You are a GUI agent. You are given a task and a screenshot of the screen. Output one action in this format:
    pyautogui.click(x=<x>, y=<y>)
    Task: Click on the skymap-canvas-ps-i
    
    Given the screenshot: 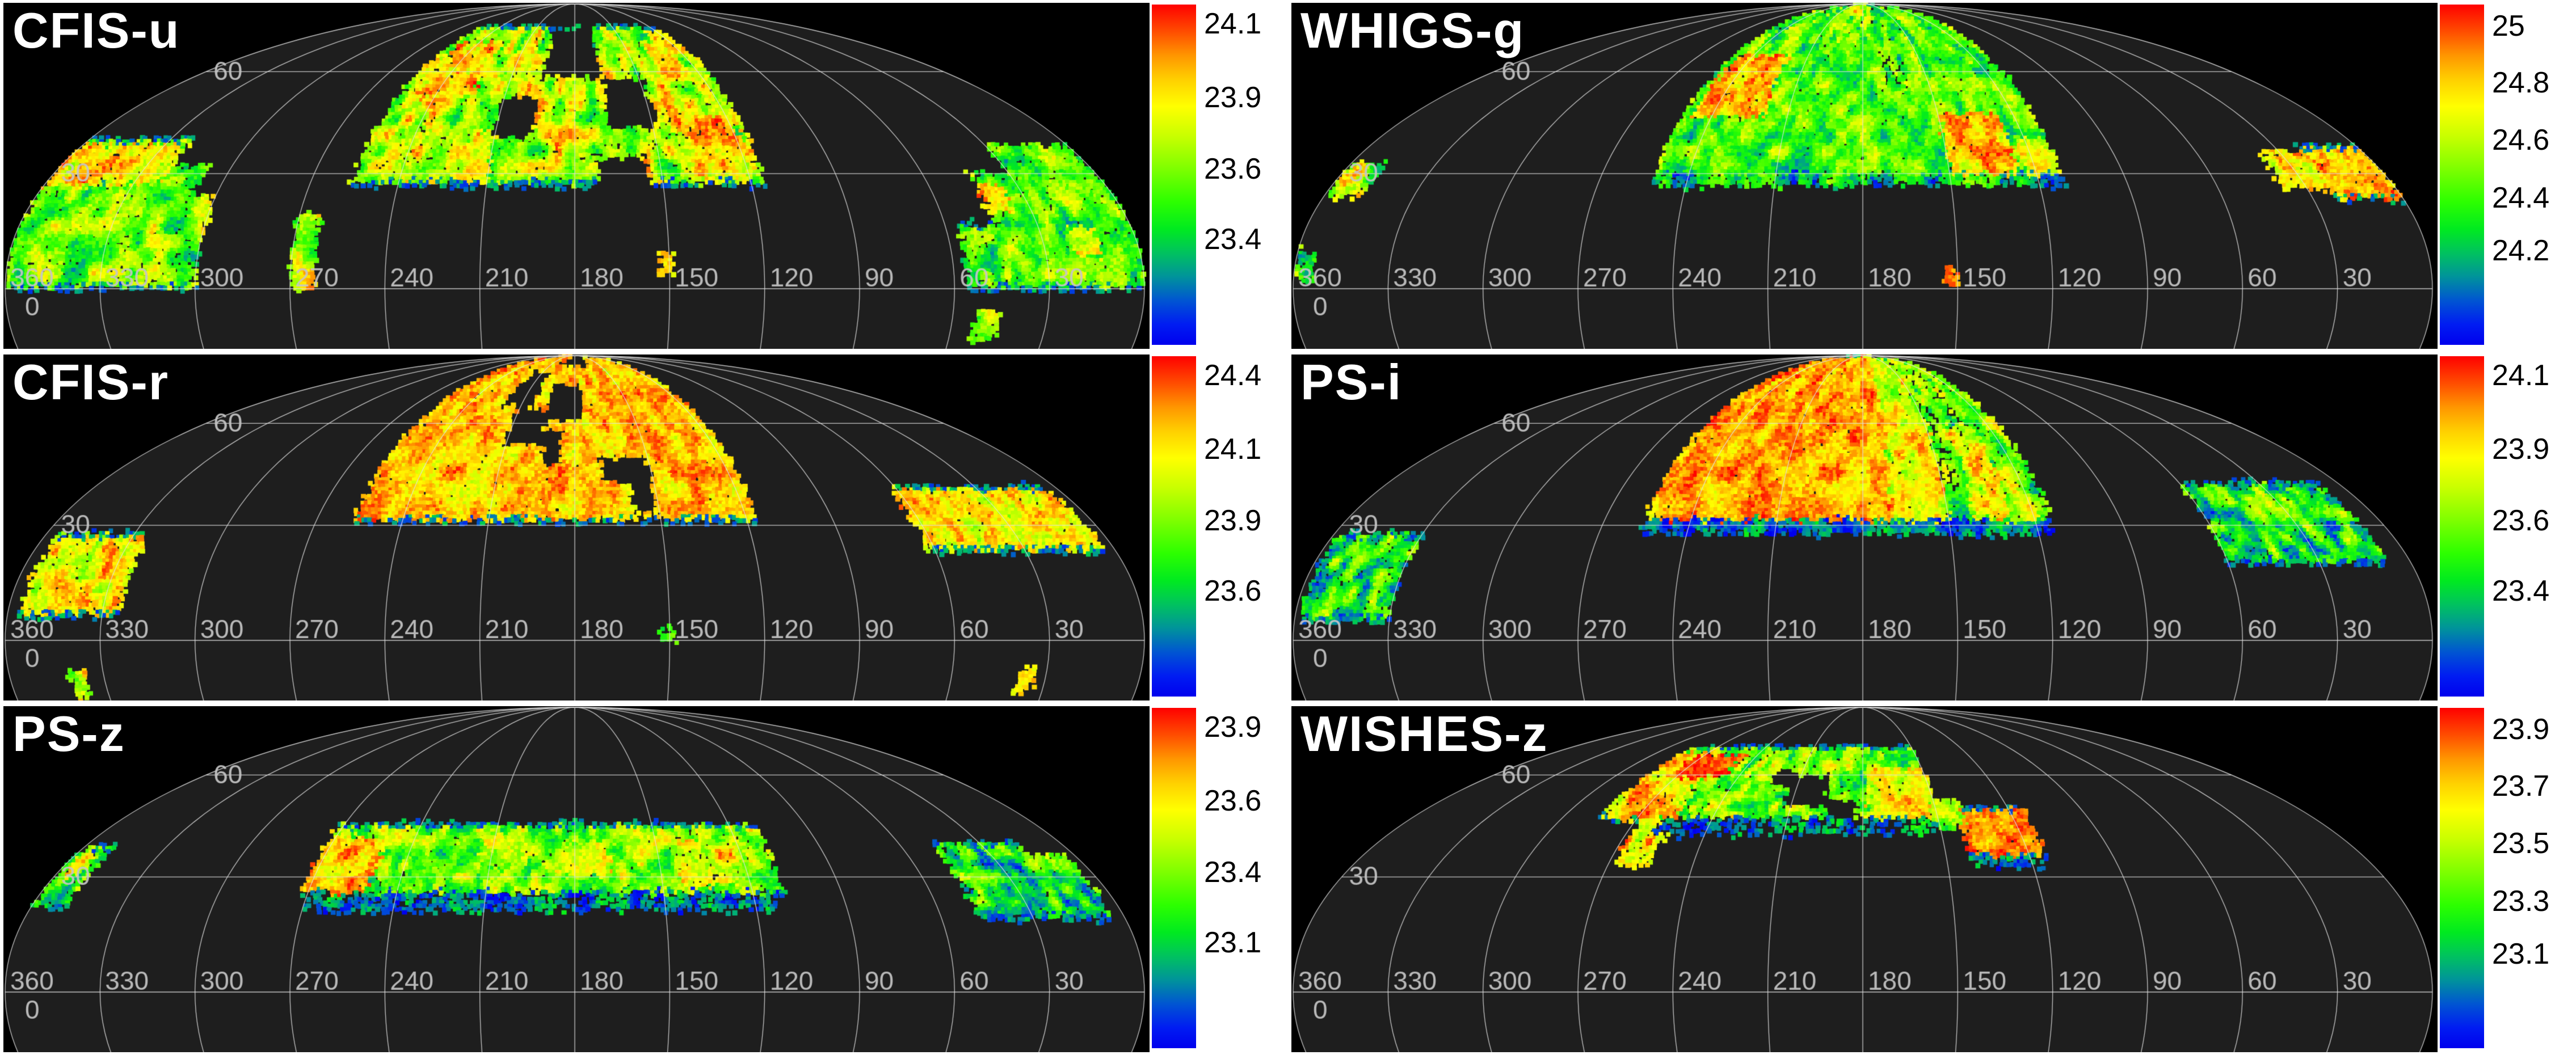 What is the action you would take?
    pyautogui.click(x=1864, y=527)
    